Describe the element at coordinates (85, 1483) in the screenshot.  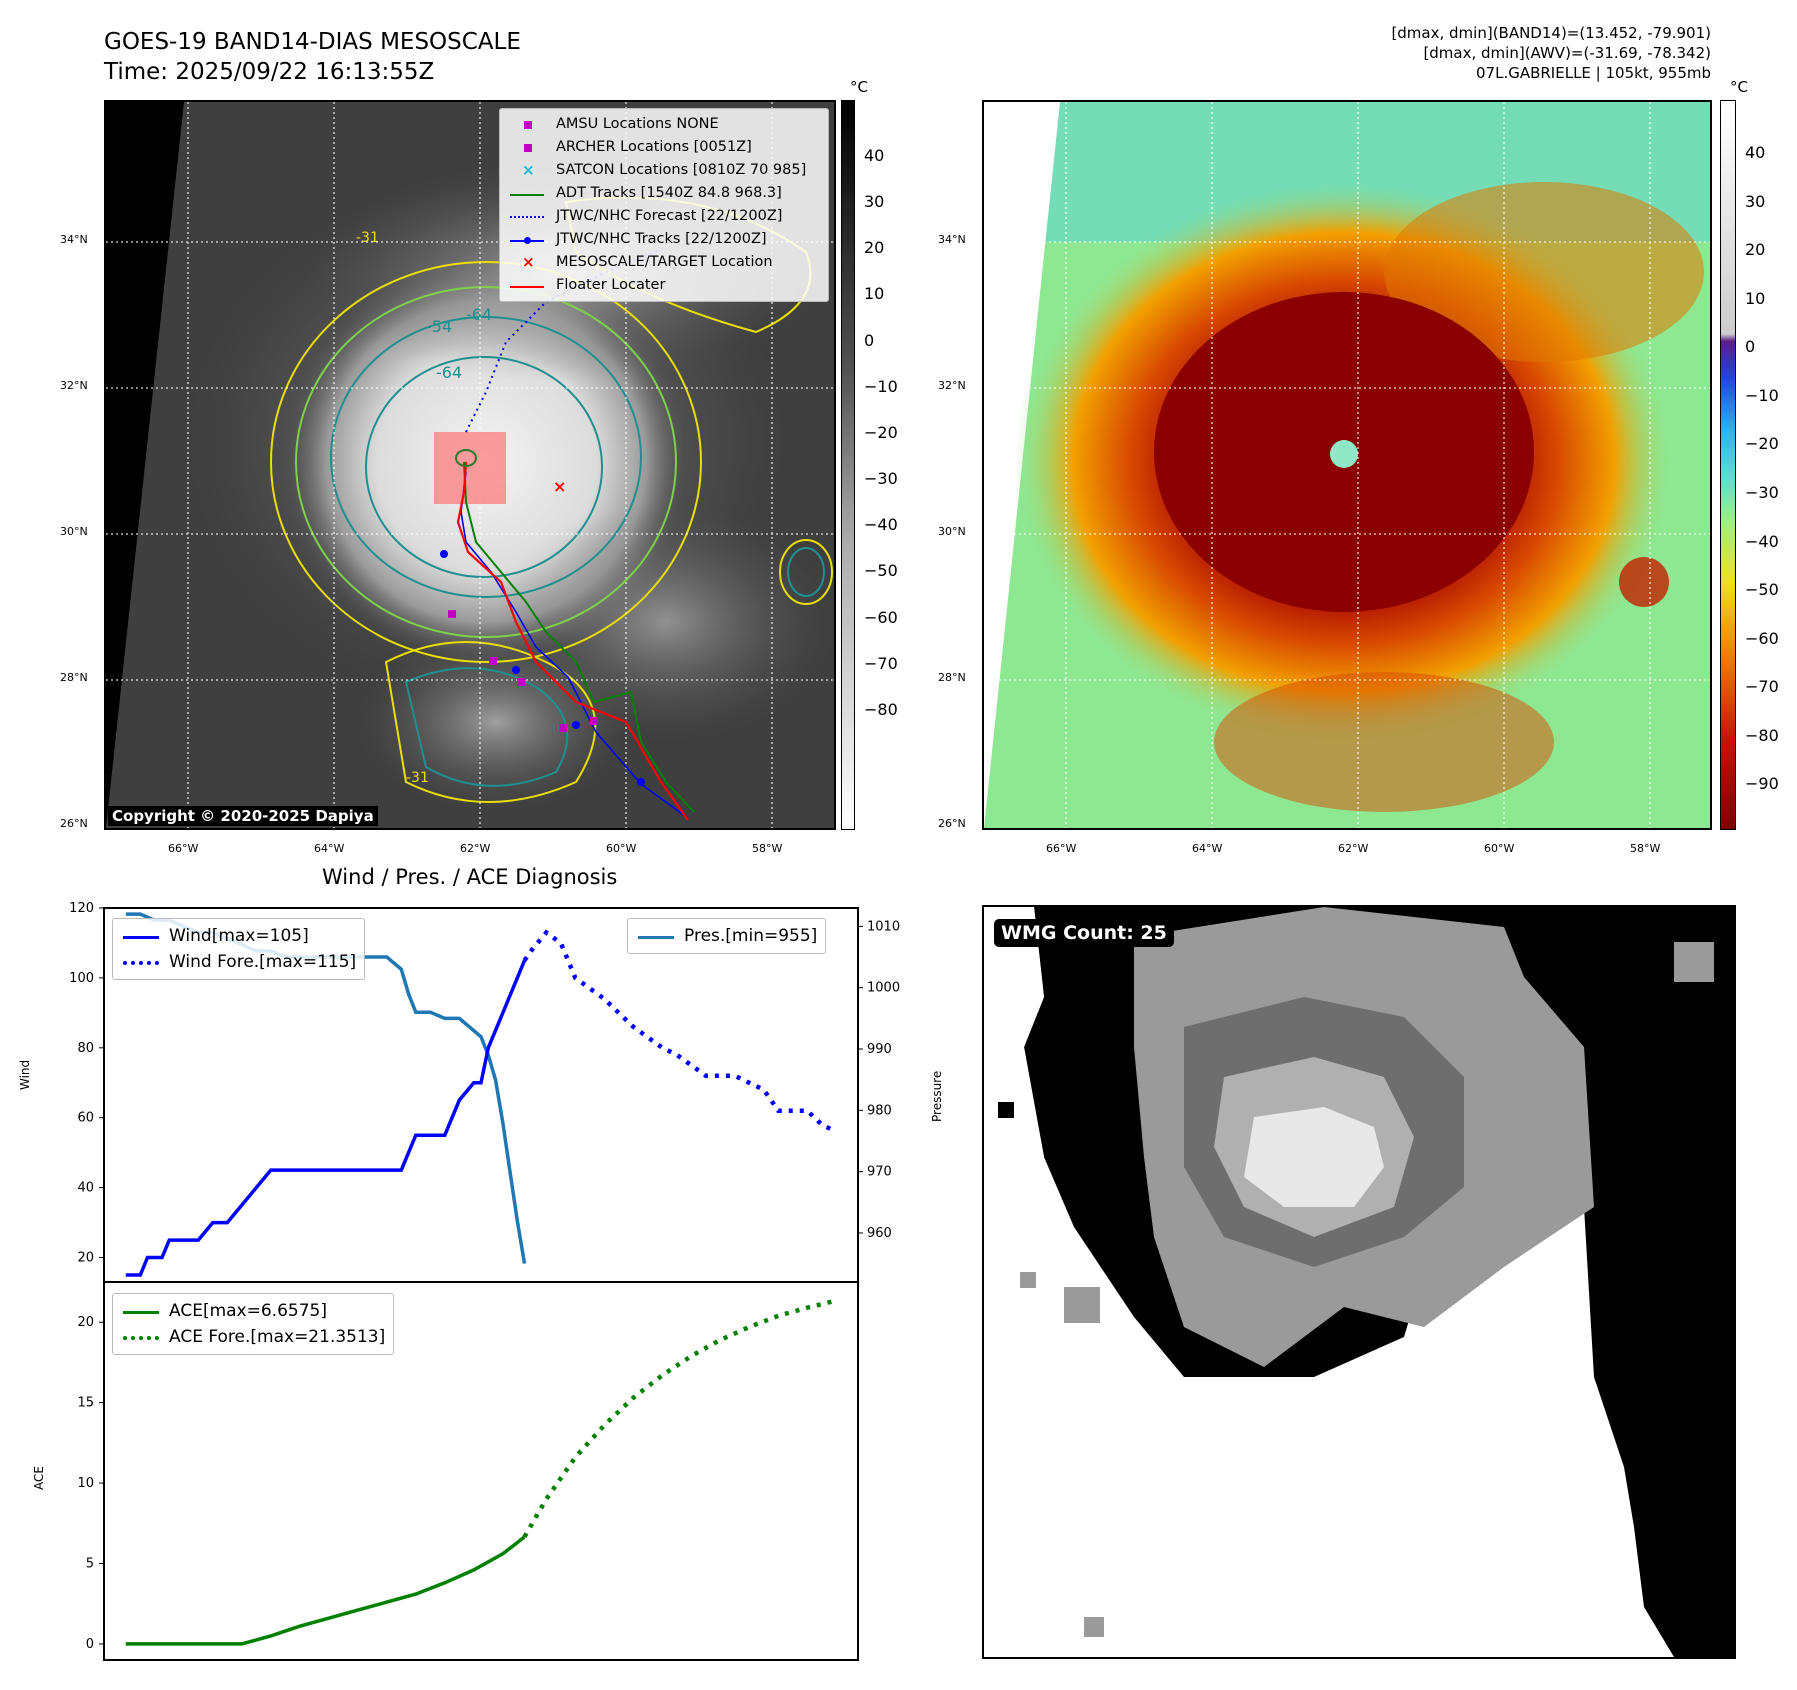
I see `ace-tick-label: 10` at that location.